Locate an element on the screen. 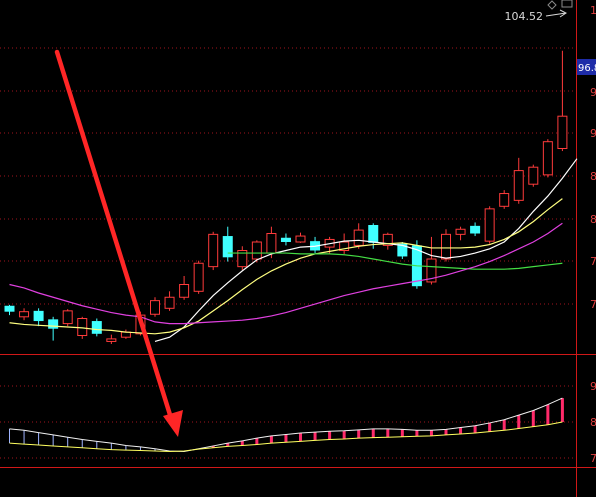 The height and width of the screenshot is (497, 596). arrow-head is located at coordinates (173, 423).